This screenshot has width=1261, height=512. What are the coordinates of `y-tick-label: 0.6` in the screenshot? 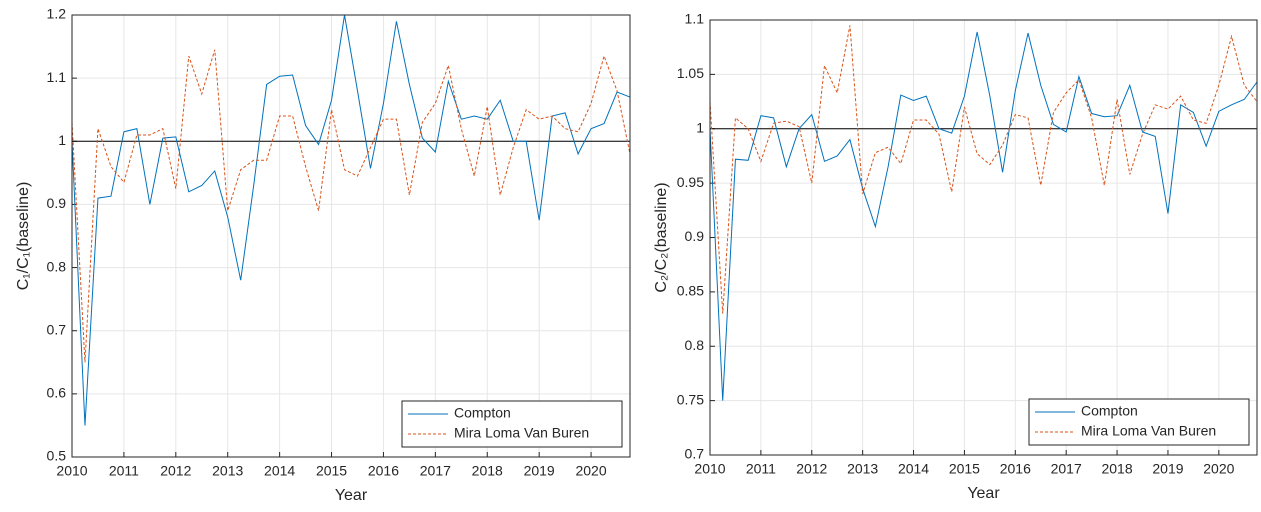 It's located at (57, 393).